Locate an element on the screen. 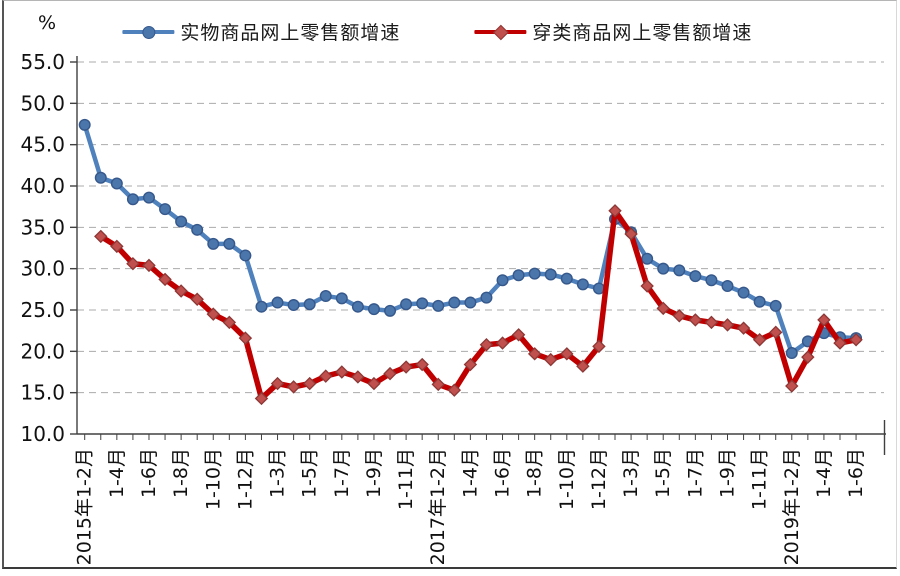 The width and height of the screenshot is (900, 576). x-axis-tick-label: 1-12月 is located at coordinates (245, 479).